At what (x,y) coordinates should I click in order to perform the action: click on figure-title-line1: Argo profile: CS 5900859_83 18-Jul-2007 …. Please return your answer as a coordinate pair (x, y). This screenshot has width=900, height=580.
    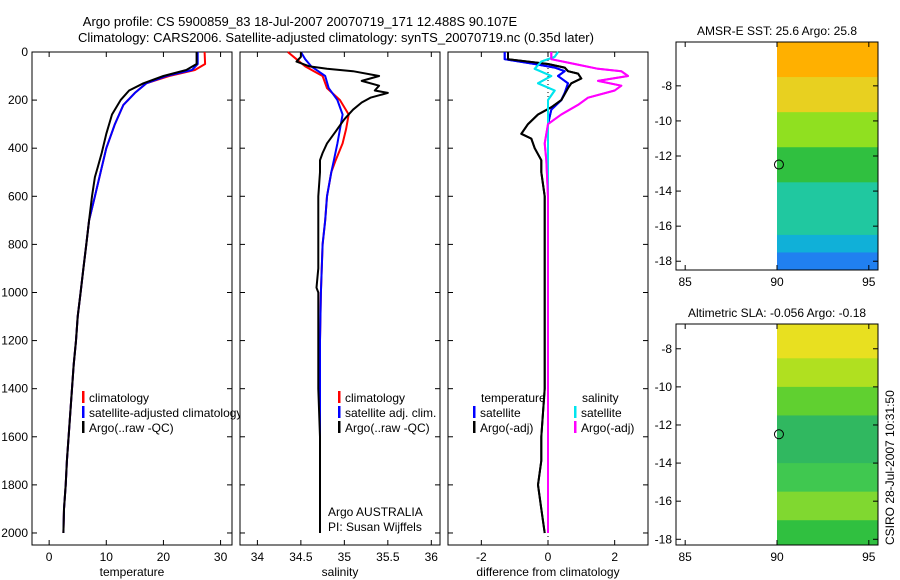
    Looking at the image, I should click on (300, 21).